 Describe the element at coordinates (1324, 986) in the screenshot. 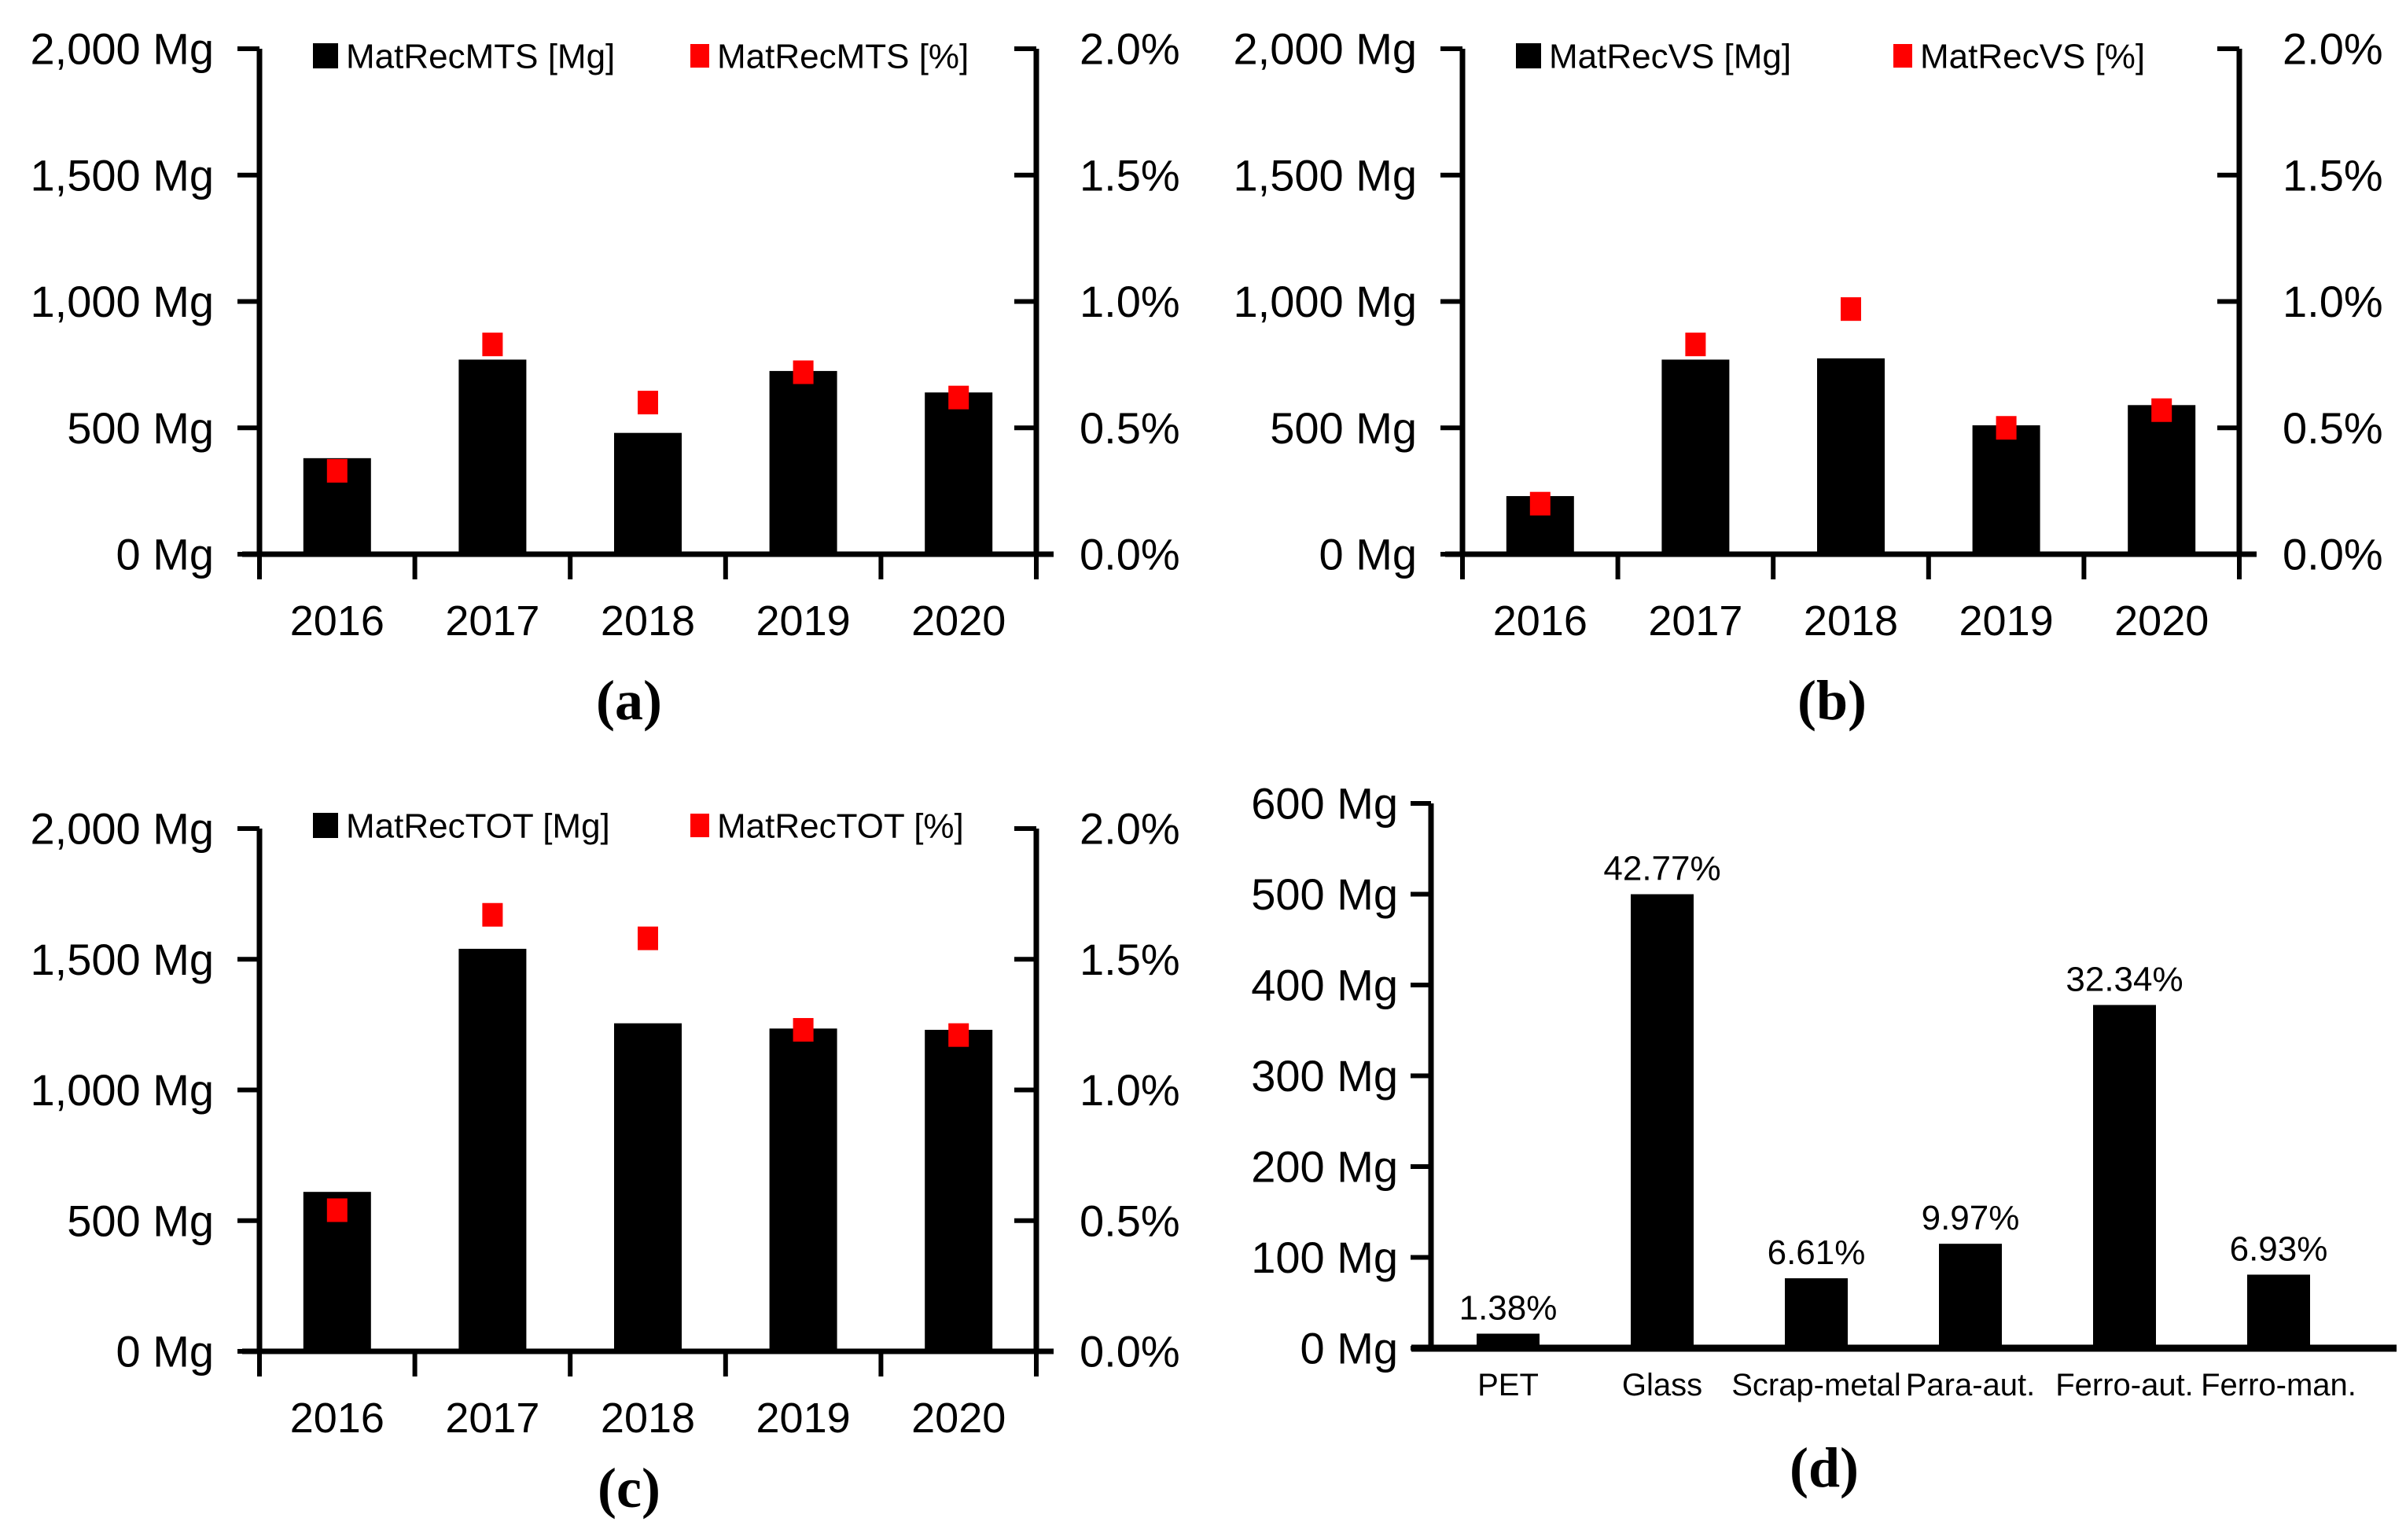

I see `y-axis-left-label: 400 Mg` at that location.